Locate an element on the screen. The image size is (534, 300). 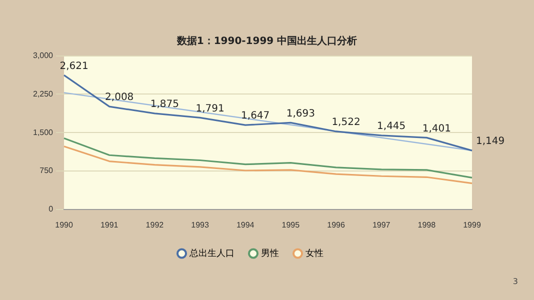
x-tick-label: 1990 is located at coordinates (64, 225).